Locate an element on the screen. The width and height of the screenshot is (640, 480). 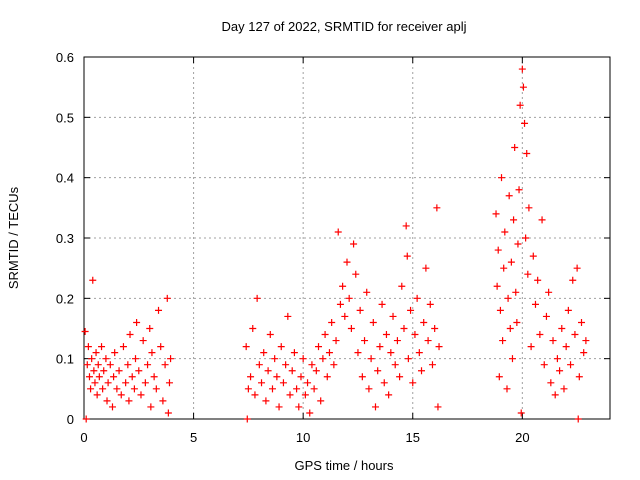
y-tick-label: 0.3 is located at coordinates (65, 238).